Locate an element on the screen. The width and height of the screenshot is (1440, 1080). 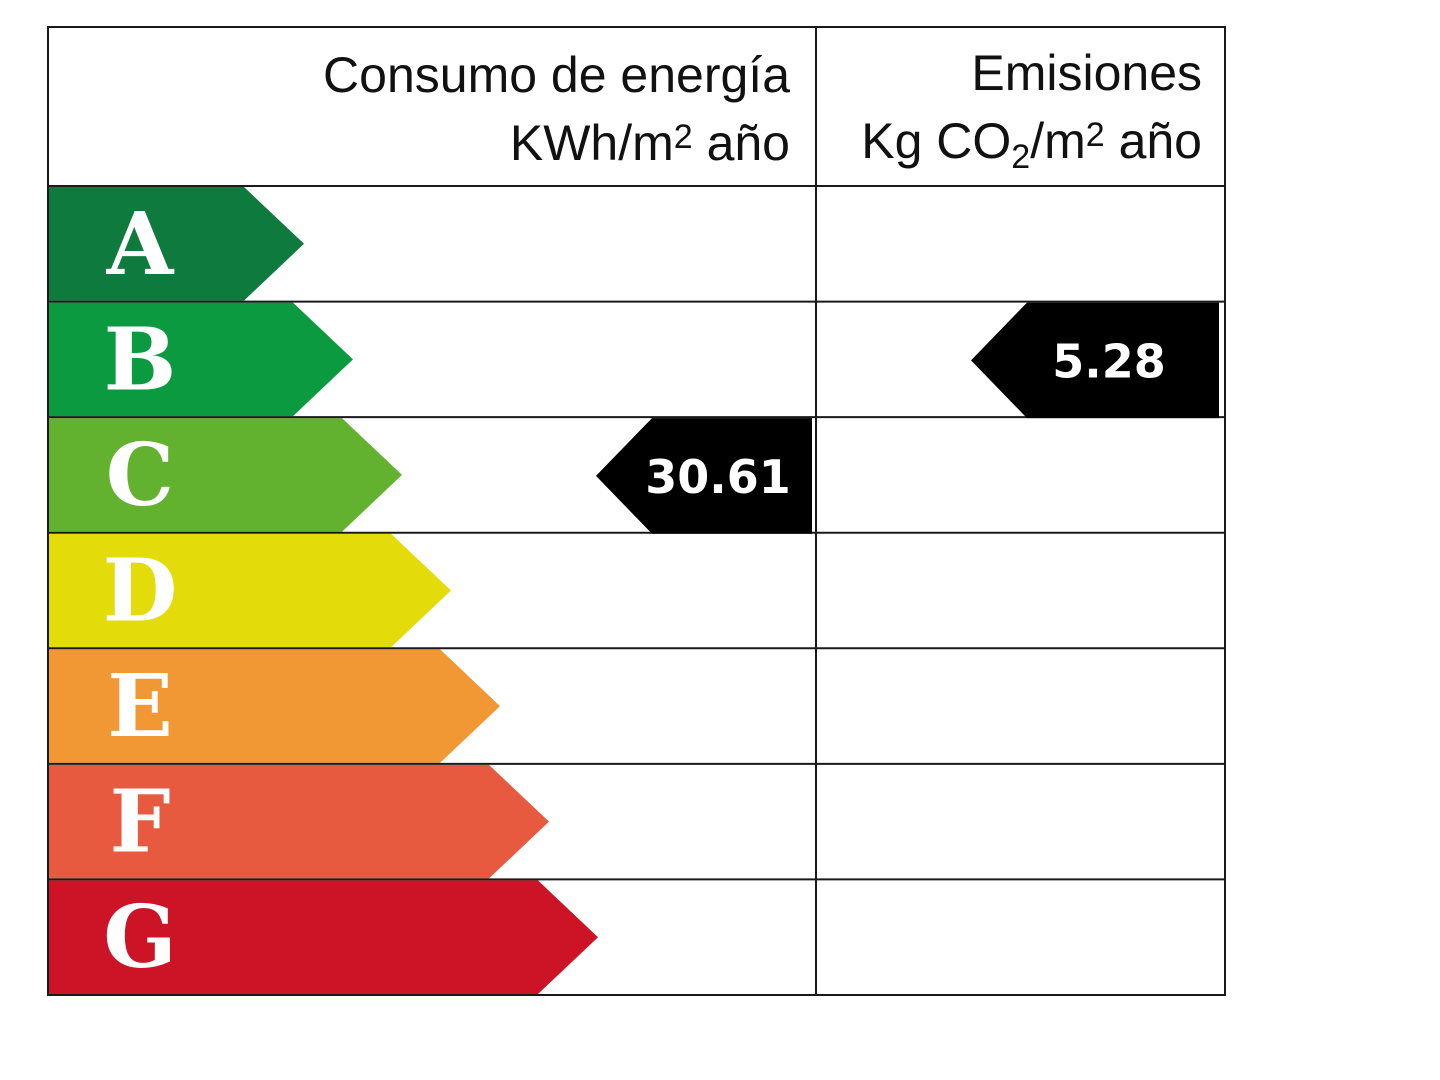
emissions-header-line2: Kg CO2/m2 año is located at coordinates (1031, 146).